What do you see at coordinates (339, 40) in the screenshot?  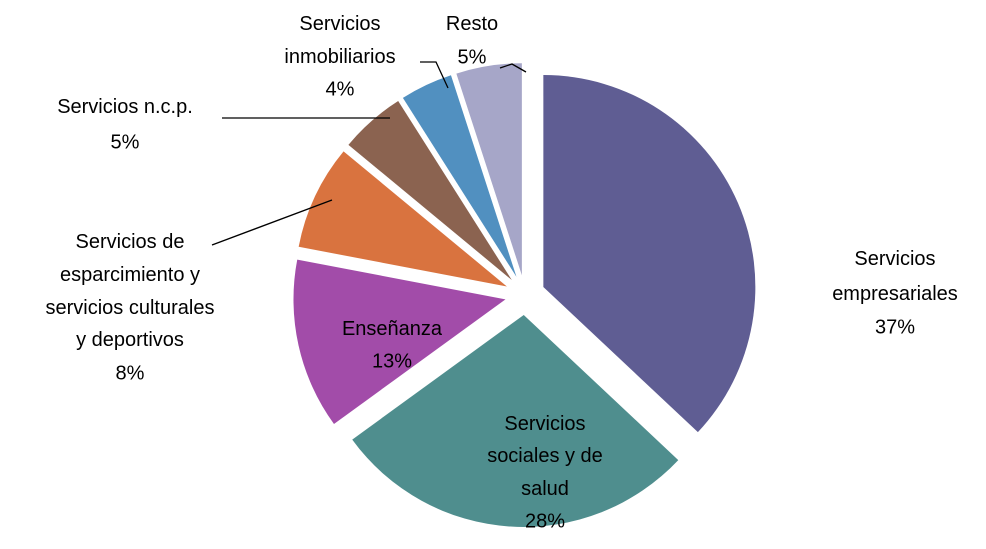 I see `slice-label: Servicios inmobiliarios` at bounding box center [339, 40].